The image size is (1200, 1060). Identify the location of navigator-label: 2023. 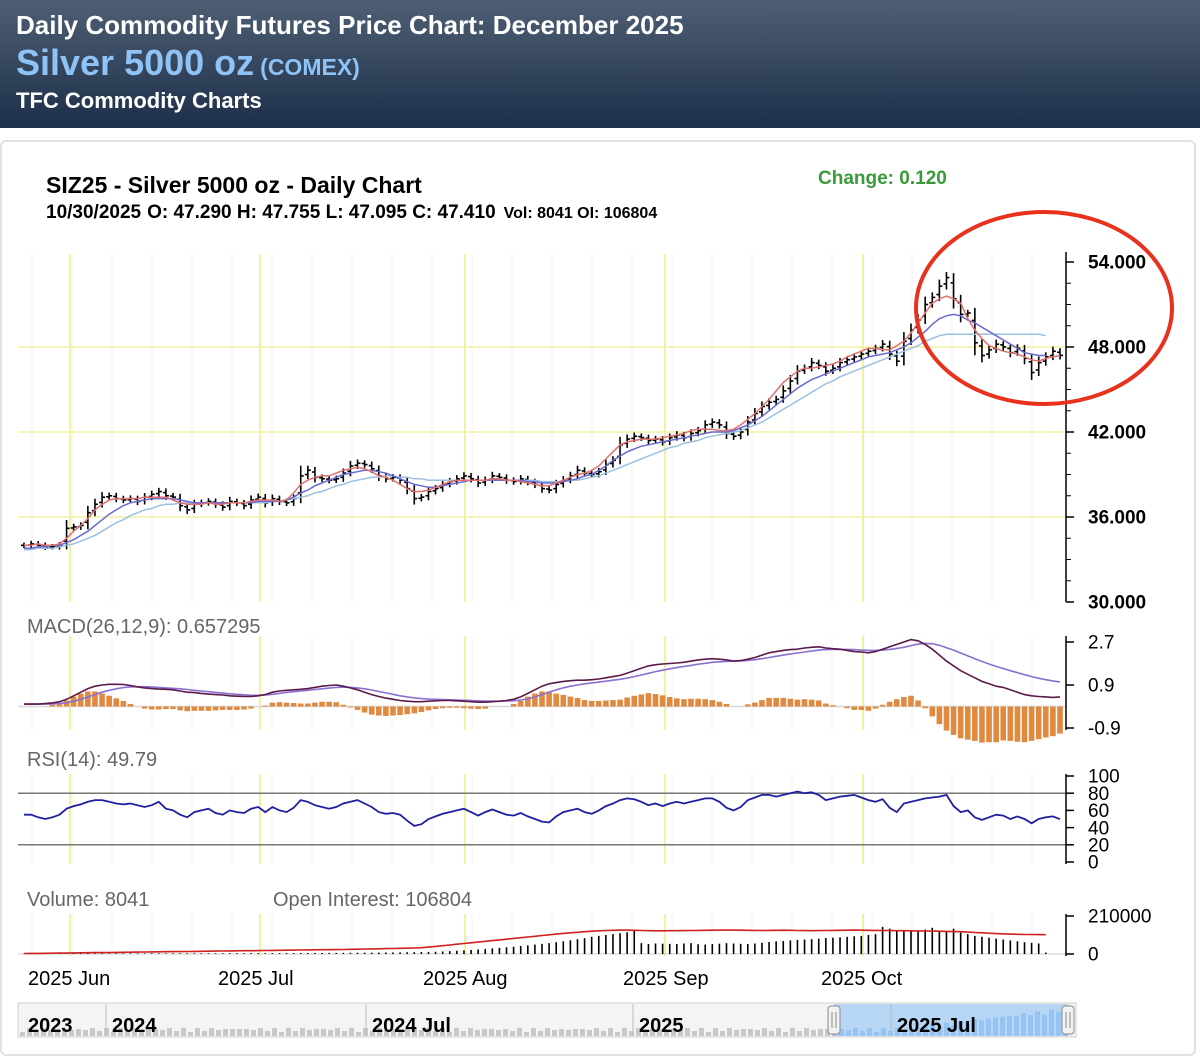
(50, 1026).